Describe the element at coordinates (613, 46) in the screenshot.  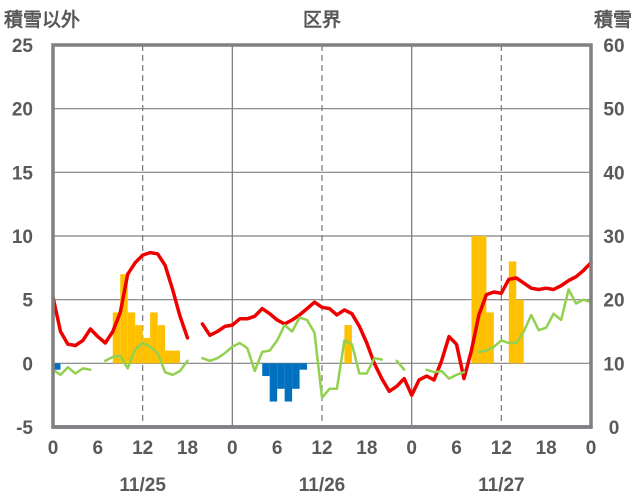
I see `right-y-tick-label: 60` at that location.